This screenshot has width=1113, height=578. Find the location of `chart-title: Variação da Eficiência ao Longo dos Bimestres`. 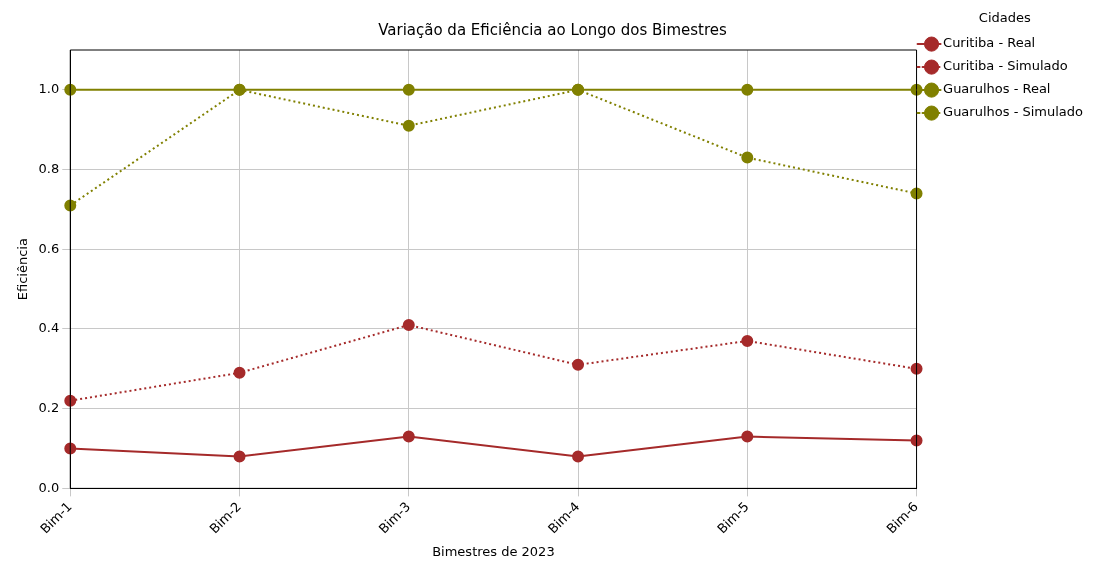

chart-title: Variação da Eficiência ao Longo dos Bimestres is located at coordinates (553, 29).